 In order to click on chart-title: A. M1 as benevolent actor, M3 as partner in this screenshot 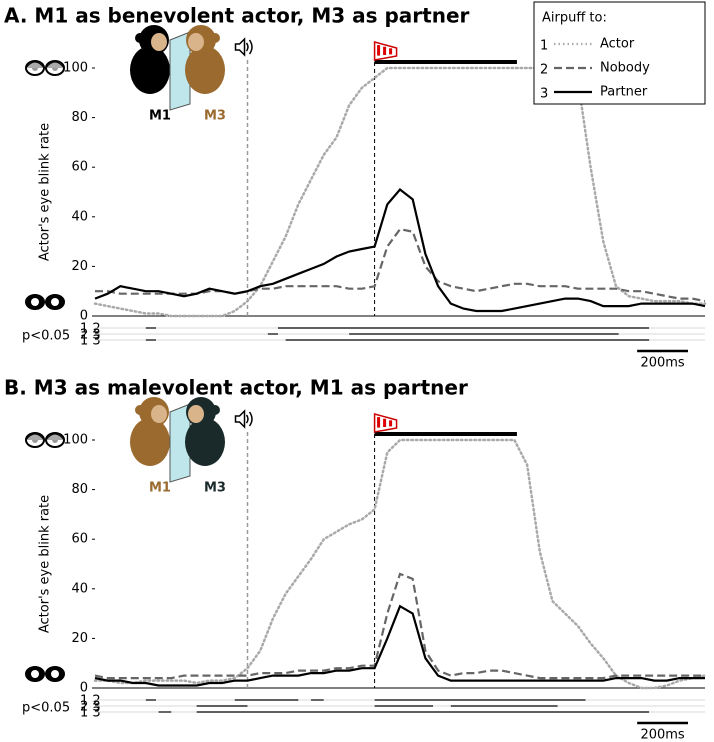, I will do `click(237, 16)`.